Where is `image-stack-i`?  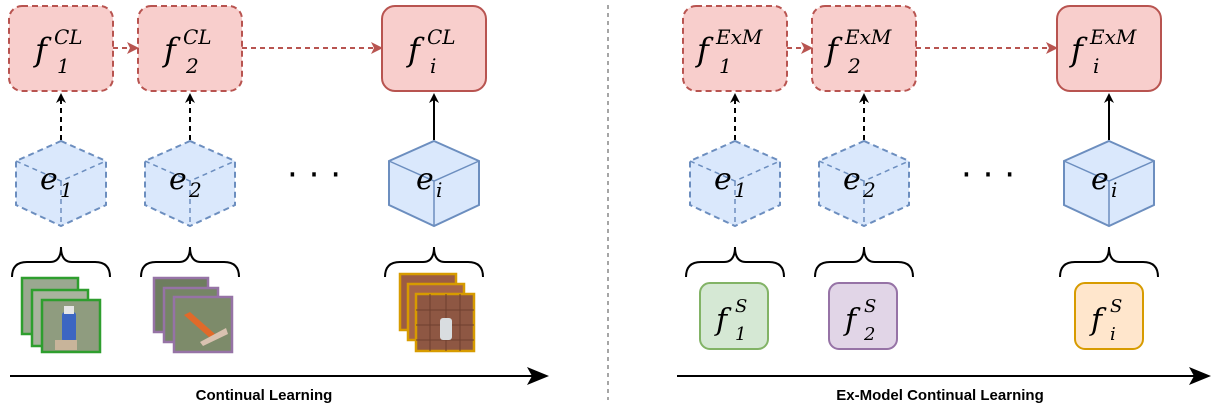 image-stack-i is located at coordinates (437, 312).